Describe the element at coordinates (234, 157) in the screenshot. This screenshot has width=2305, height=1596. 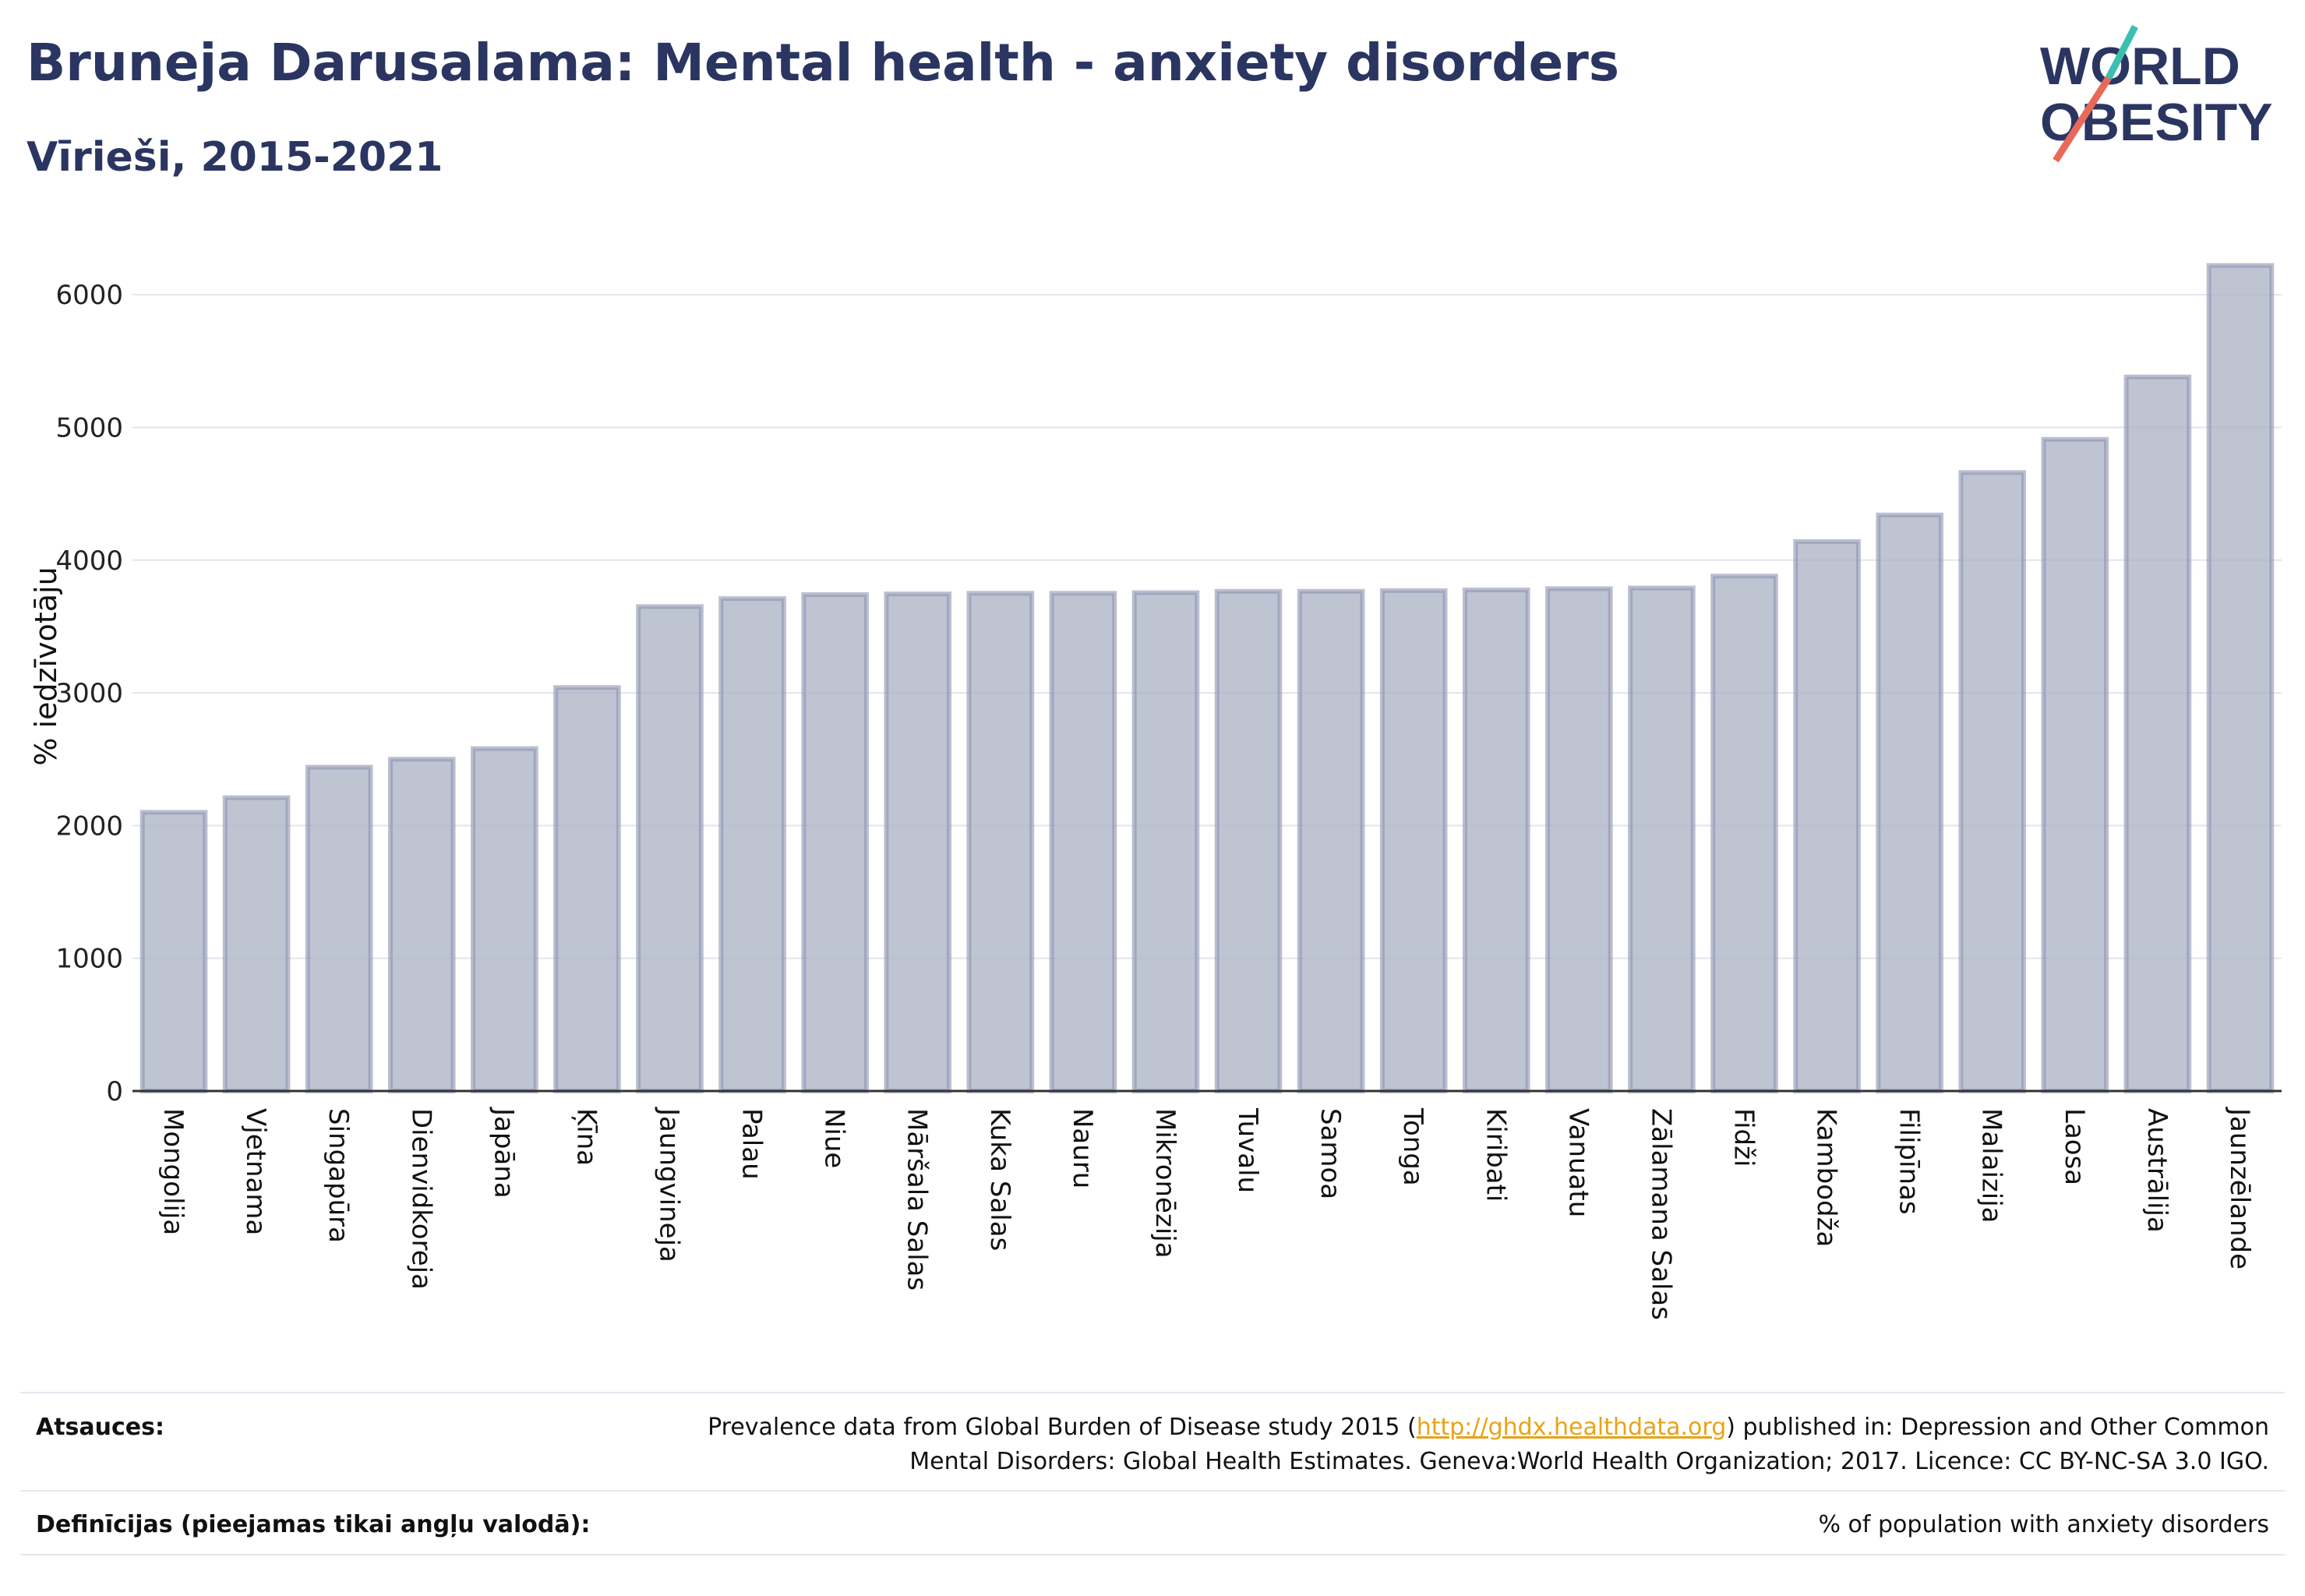
I see `chart-subtitle: Vīrieši, 2015-2021` at that location.